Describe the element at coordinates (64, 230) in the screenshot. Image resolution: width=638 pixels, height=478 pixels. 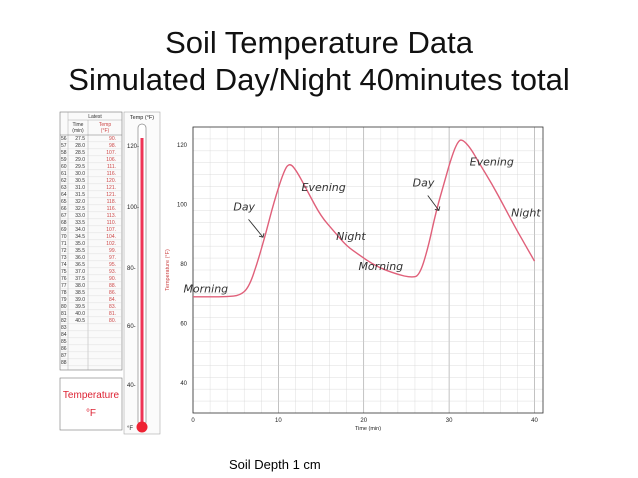
I see `table-row-number: 69` at that location.